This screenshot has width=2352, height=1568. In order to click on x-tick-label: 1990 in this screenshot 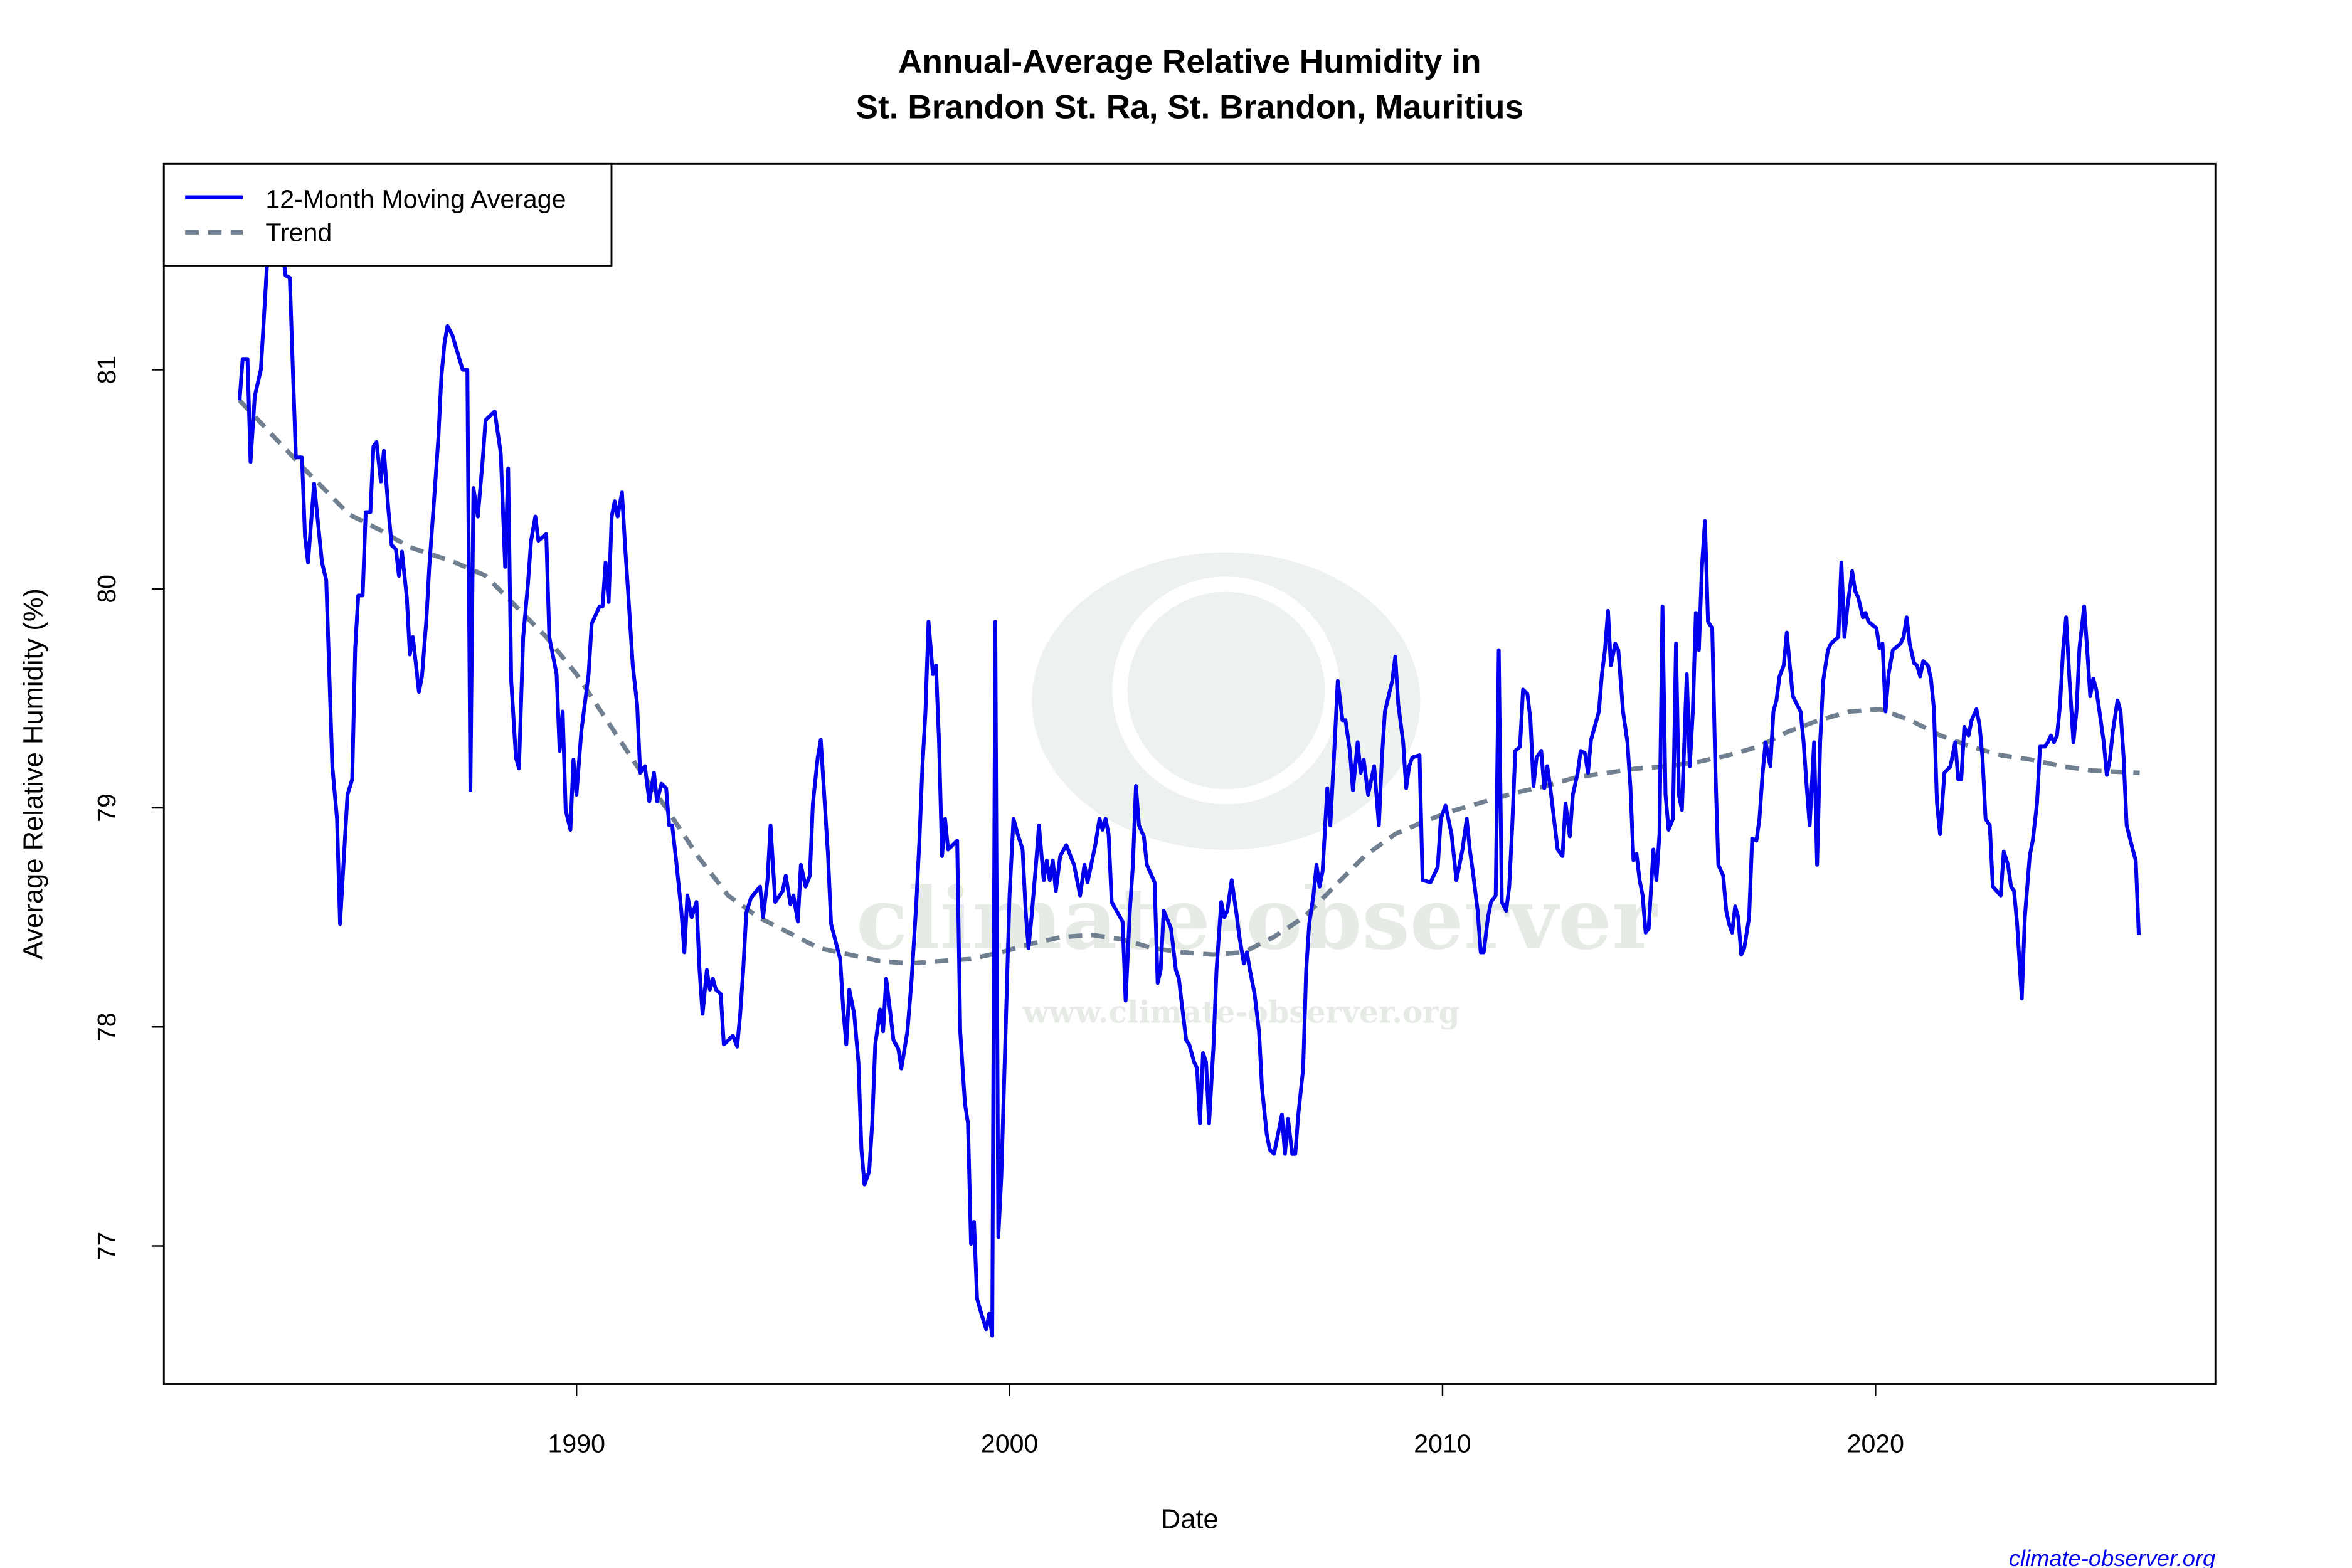, I will do `click(576, 1443)`.